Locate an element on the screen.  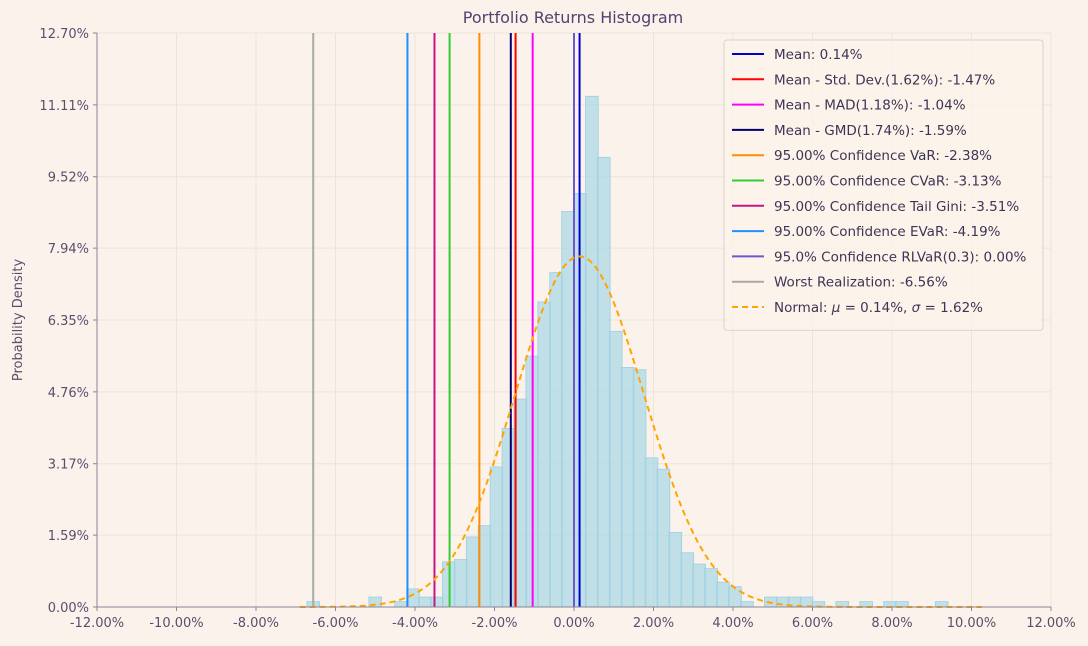
legend-entry: 95.00% Confidence Tail Gini: -3.51% is located at coordinates (896, 207).